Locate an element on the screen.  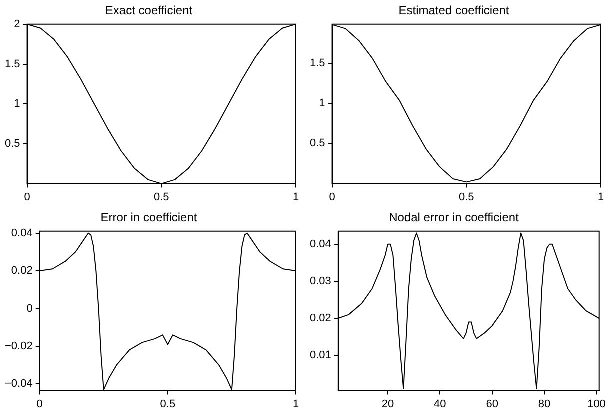
y-tick-label: 2 is located at coordinates (17, 24).